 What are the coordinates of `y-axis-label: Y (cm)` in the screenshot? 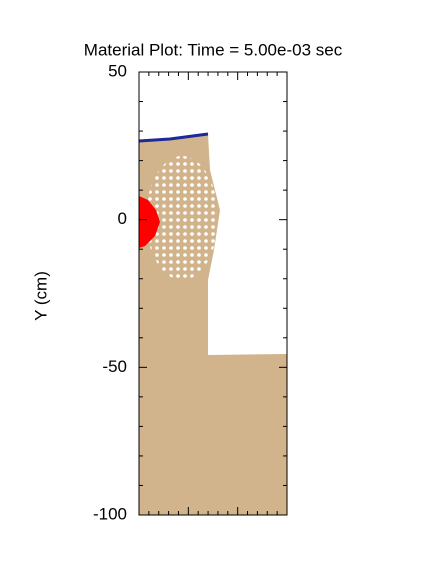 It's located at (40, 296).